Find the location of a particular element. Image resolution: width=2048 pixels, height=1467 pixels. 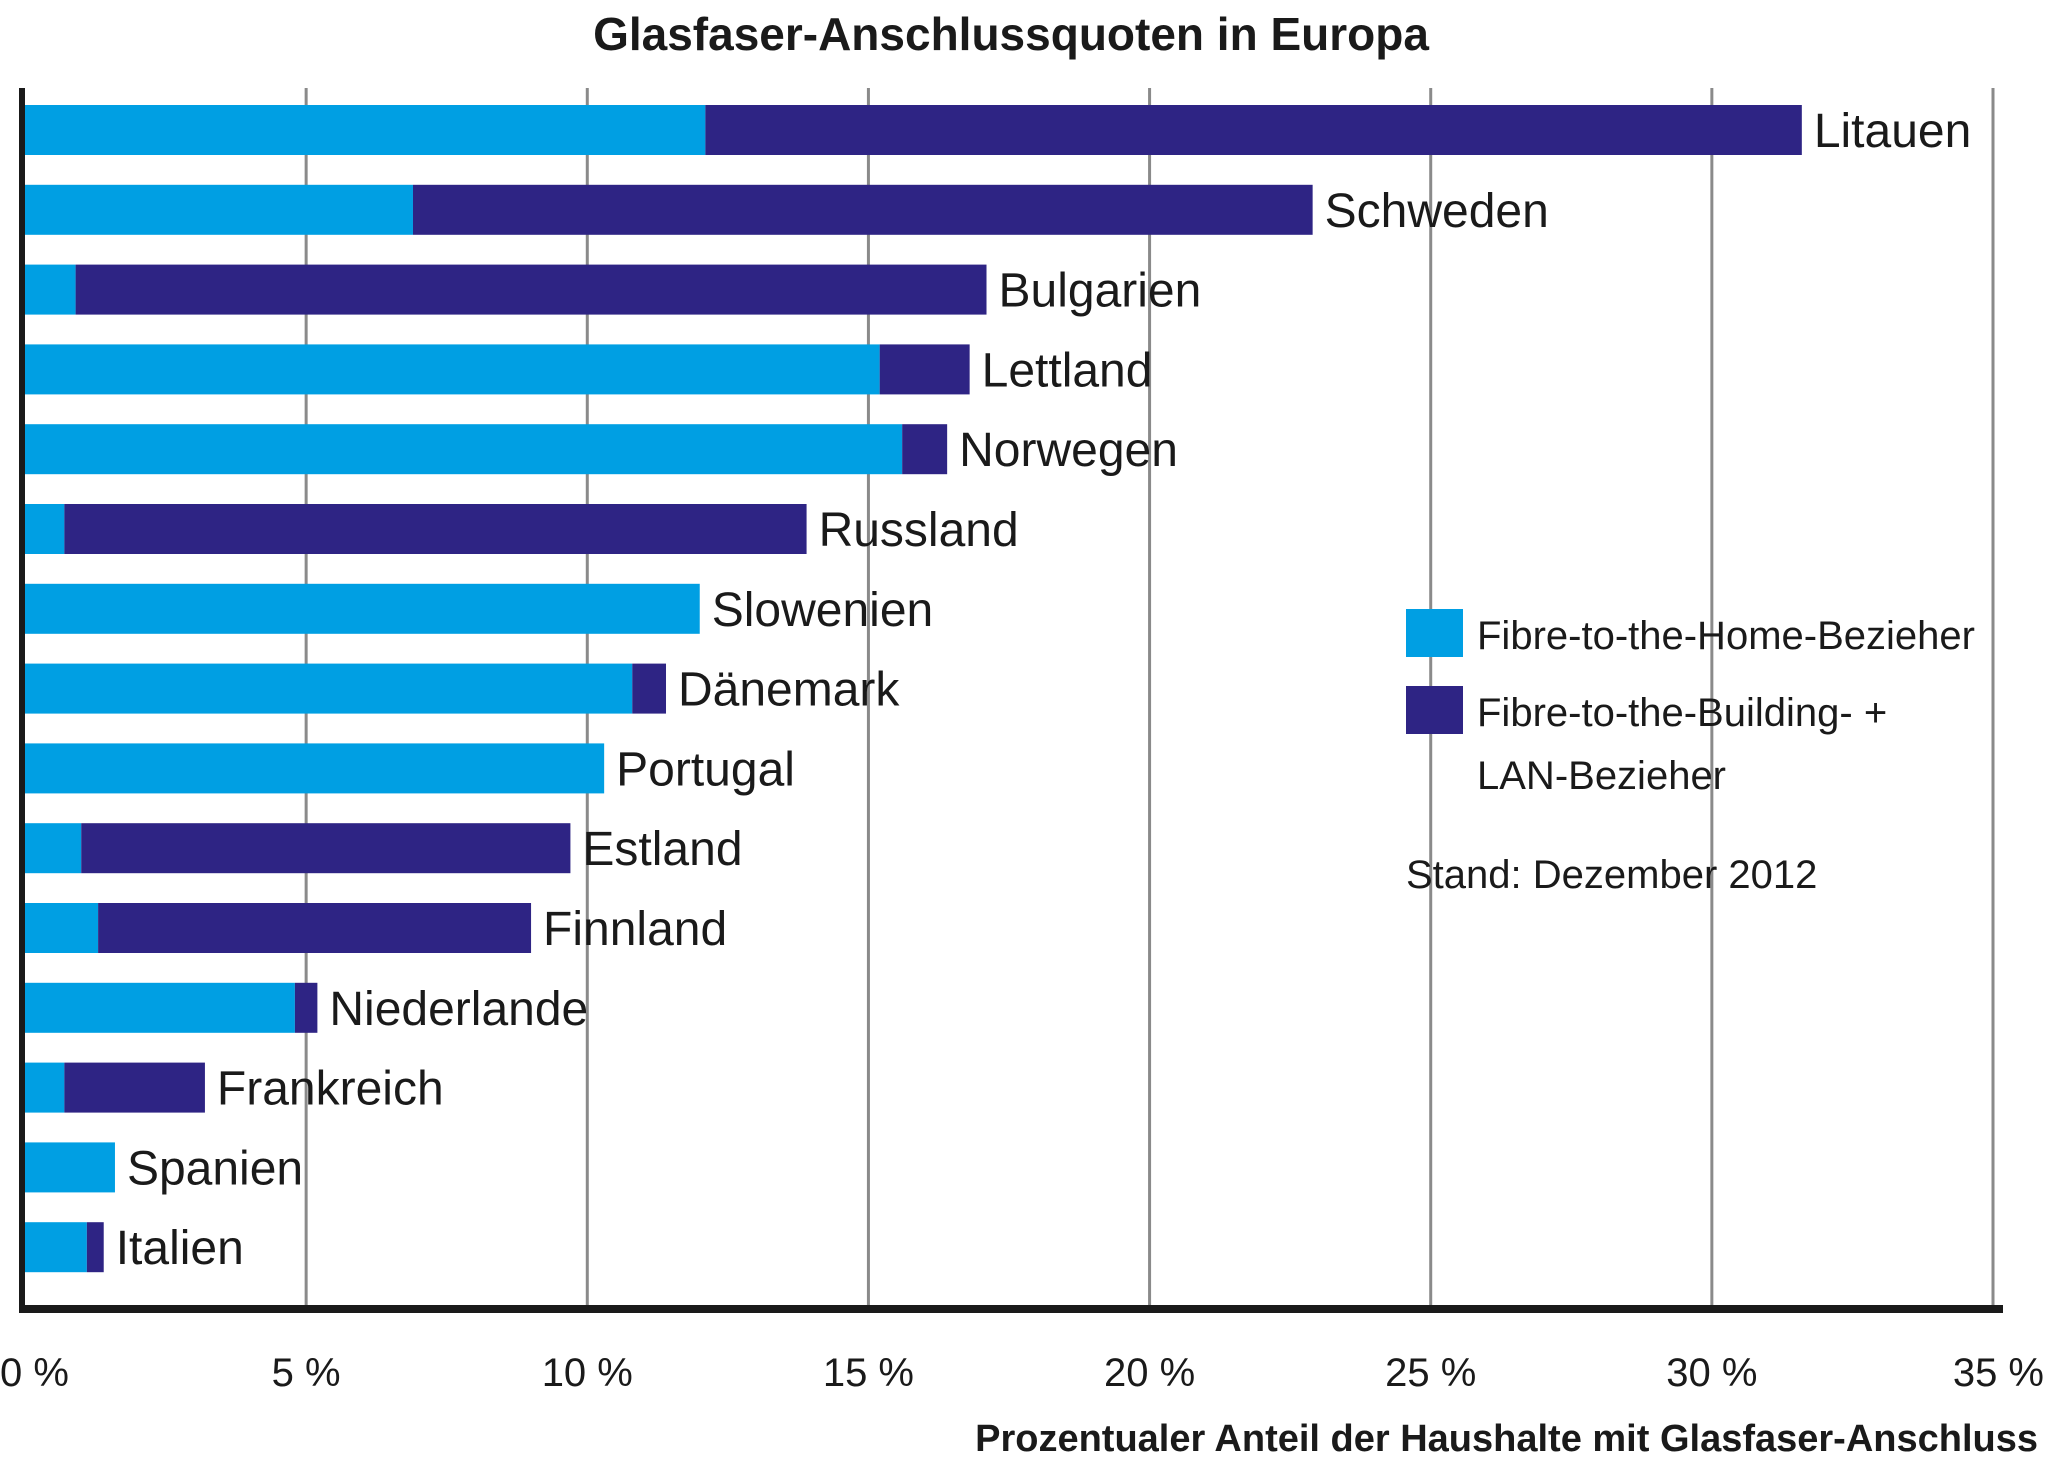

x-tick-label: 20 % is located at coordinates (1149, 1373).